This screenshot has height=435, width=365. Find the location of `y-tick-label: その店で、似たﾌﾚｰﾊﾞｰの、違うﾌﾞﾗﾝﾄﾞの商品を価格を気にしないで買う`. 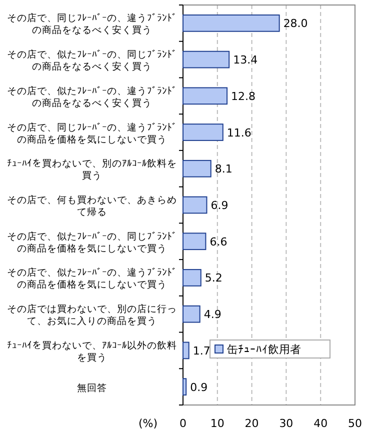

y-tick-label: その店で、似たﾌﾚｰﾊﾞｰの、違うﾌﾞﾗﾝﾄﾞの商品を価格を気にしないで買う is located at coordinates (92, 278).